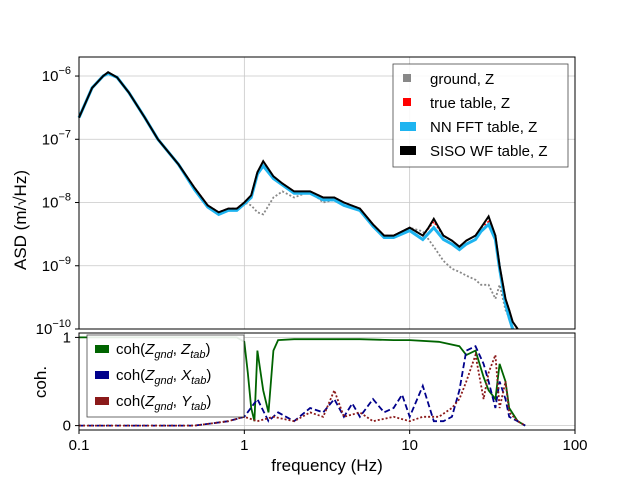 This screenshot has width=640, height=480. I want to click on legend-label-ground: ground, Z, so click(462, 79).